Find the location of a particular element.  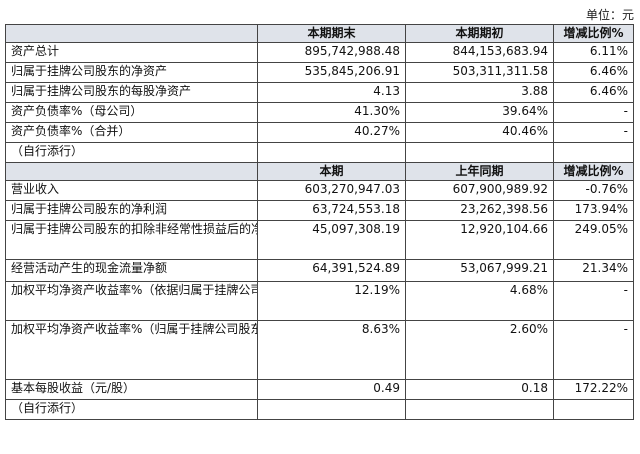

table-row: 资产总计 895,742,988.48 844,153,683.94 6.11% is located at coordinates (319, 52).